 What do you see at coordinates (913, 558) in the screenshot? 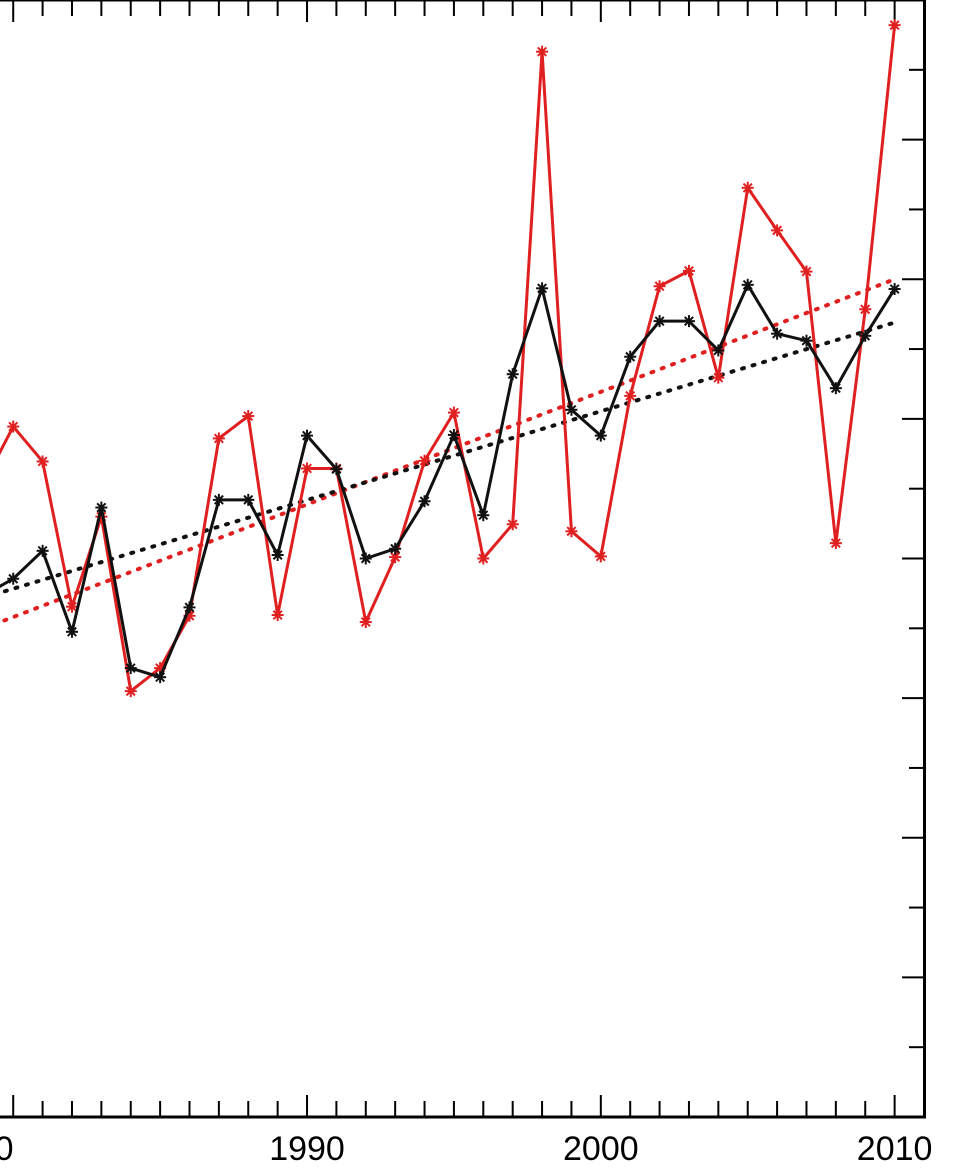
I see `y-axis-ticks` at bounding box center [913, 558].